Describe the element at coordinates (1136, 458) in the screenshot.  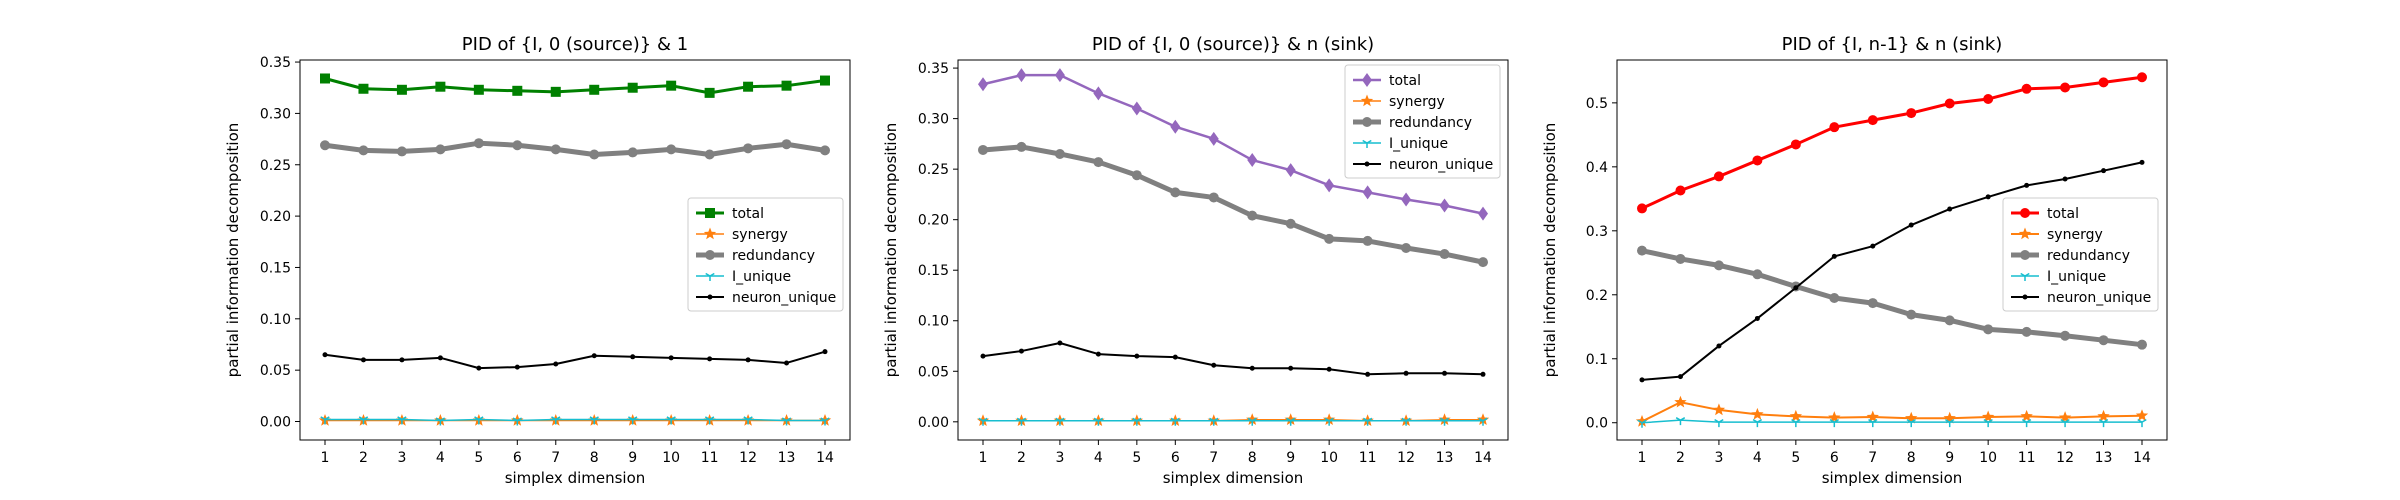
I see `x-tick-label: 5` at that location.